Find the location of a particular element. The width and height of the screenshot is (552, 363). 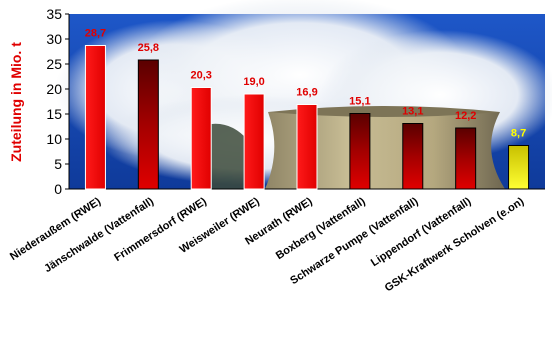

category-label: Lippendorf (Vattenfall) is located at coordinates (421, 232).